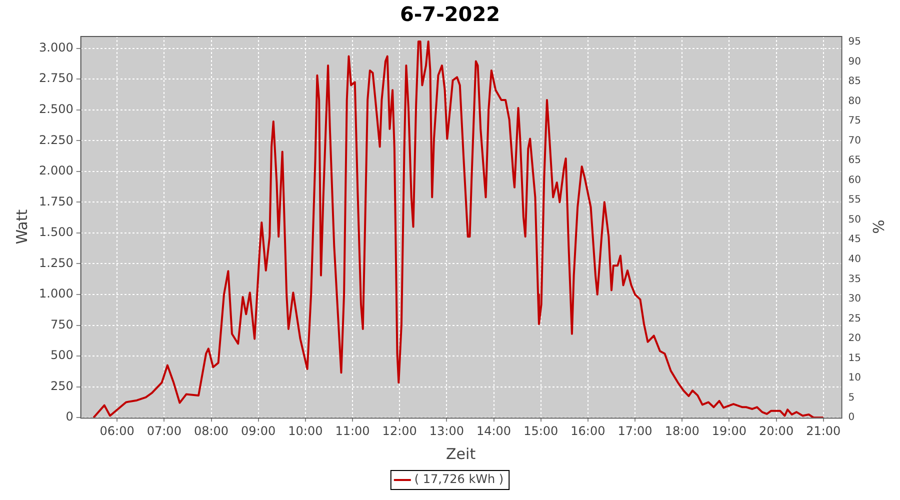 The image size is (900, 500). I want to click on y2-tick-label: 10, so click(855, 378).